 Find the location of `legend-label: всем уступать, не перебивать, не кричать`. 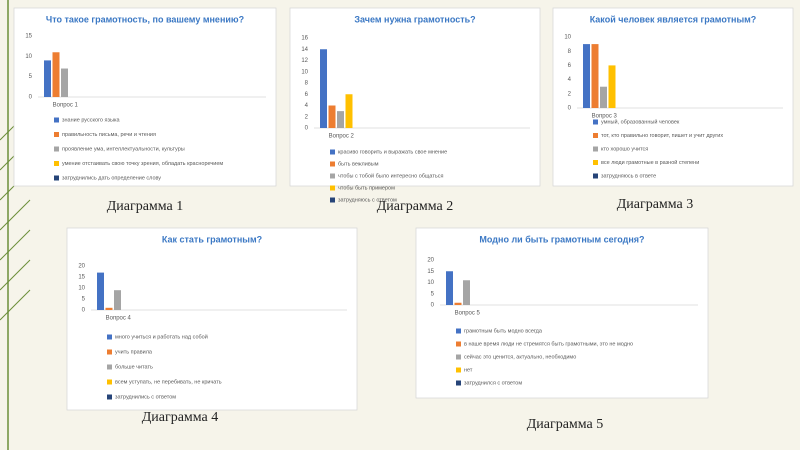

legend-label: всем уступать, не перебивать, не кричать is located at coordinates (168, 382).